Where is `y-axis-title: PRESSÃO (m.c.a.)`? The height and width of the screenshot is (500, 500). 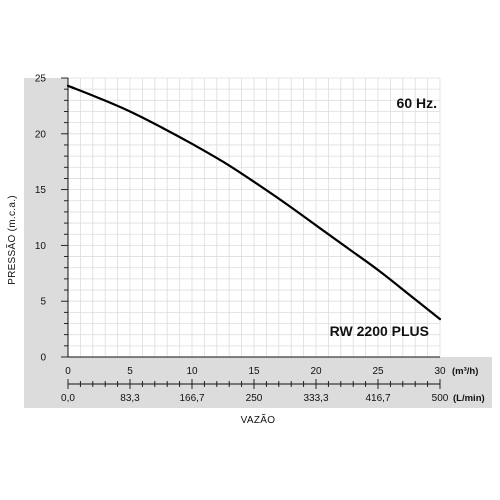 y-axis-title: PRESSÃO (m.c.a.) is located at coordinates (11, 240).